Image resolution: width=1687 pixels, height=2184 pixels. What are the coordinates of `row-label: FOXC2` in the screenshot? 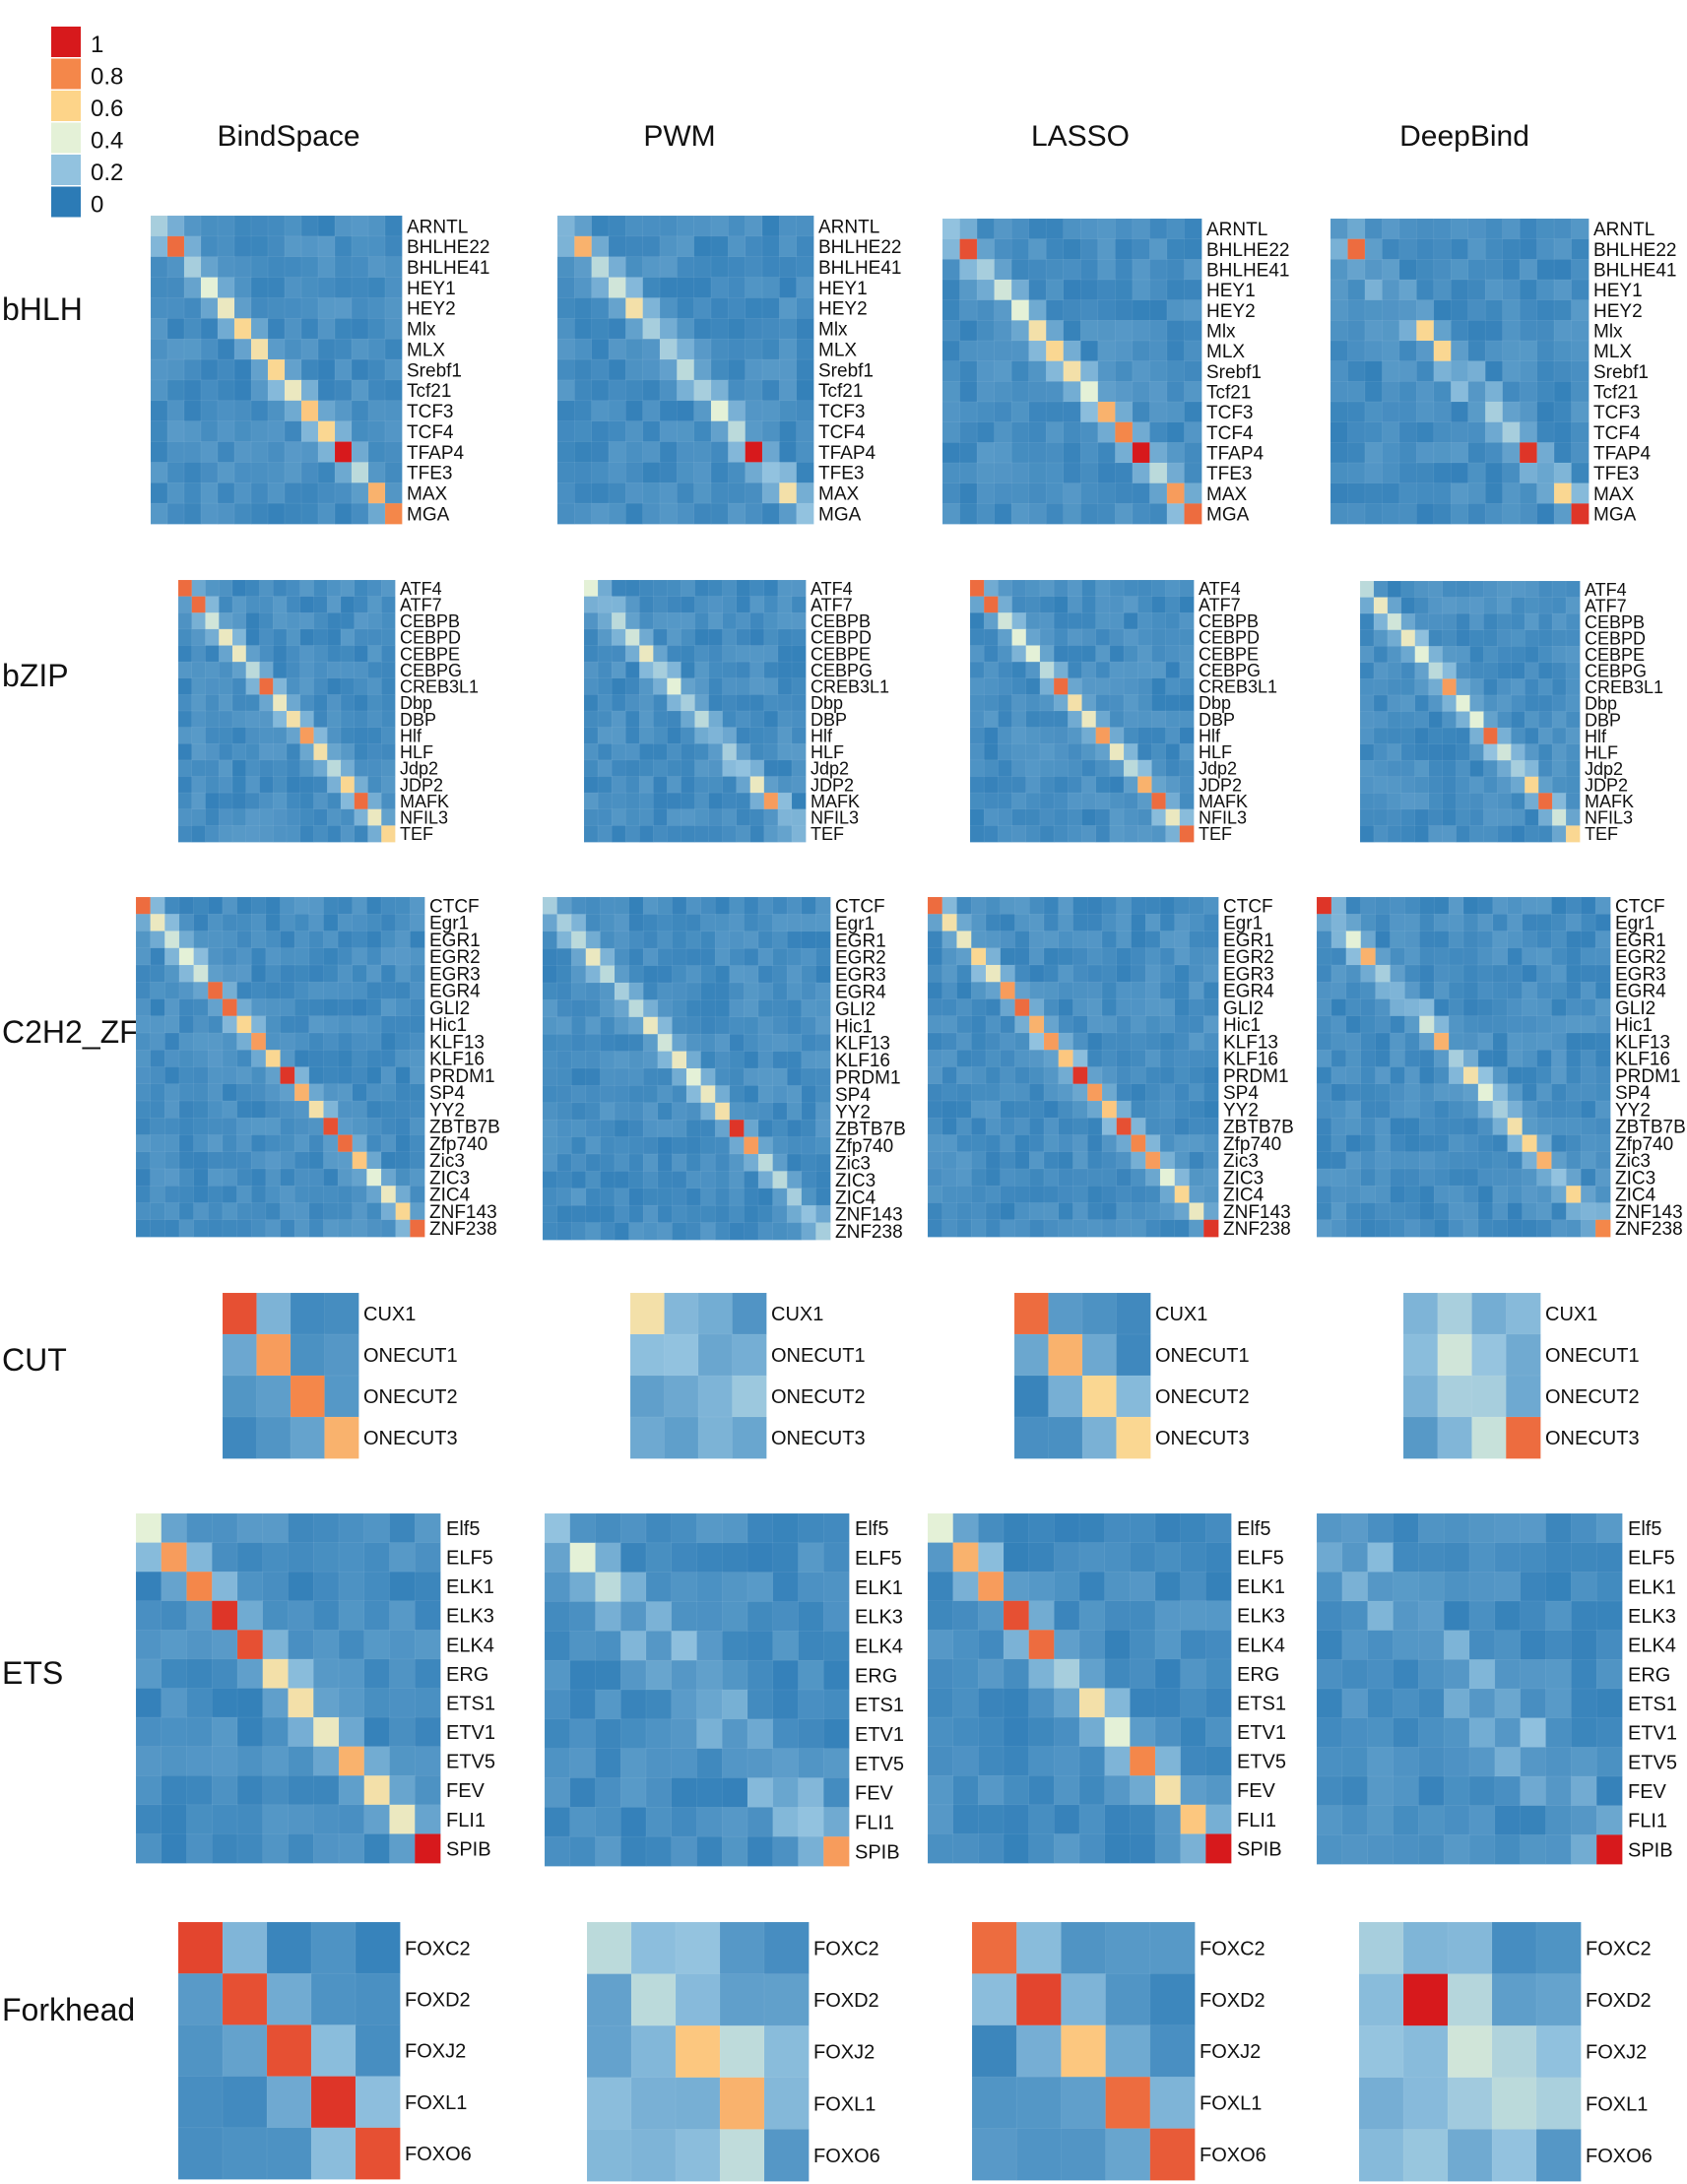 It's located at (1232, 1948).